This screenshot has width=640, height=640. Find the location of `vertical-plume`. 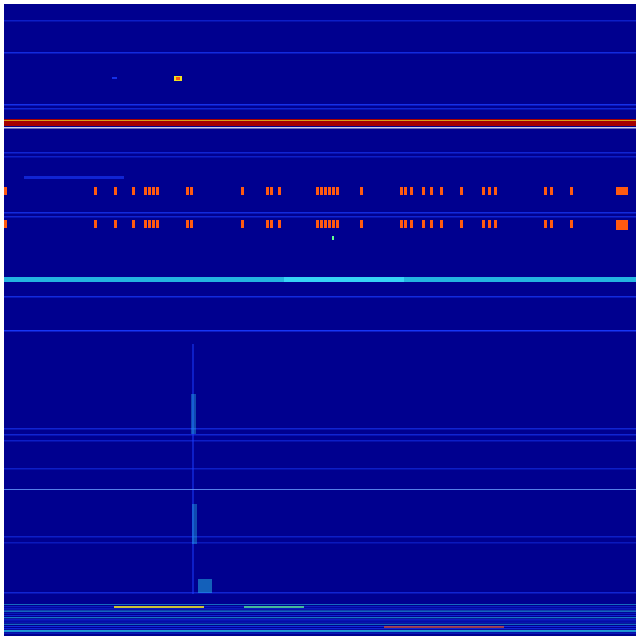

vertical-plume is located at coordinates (193, 469).